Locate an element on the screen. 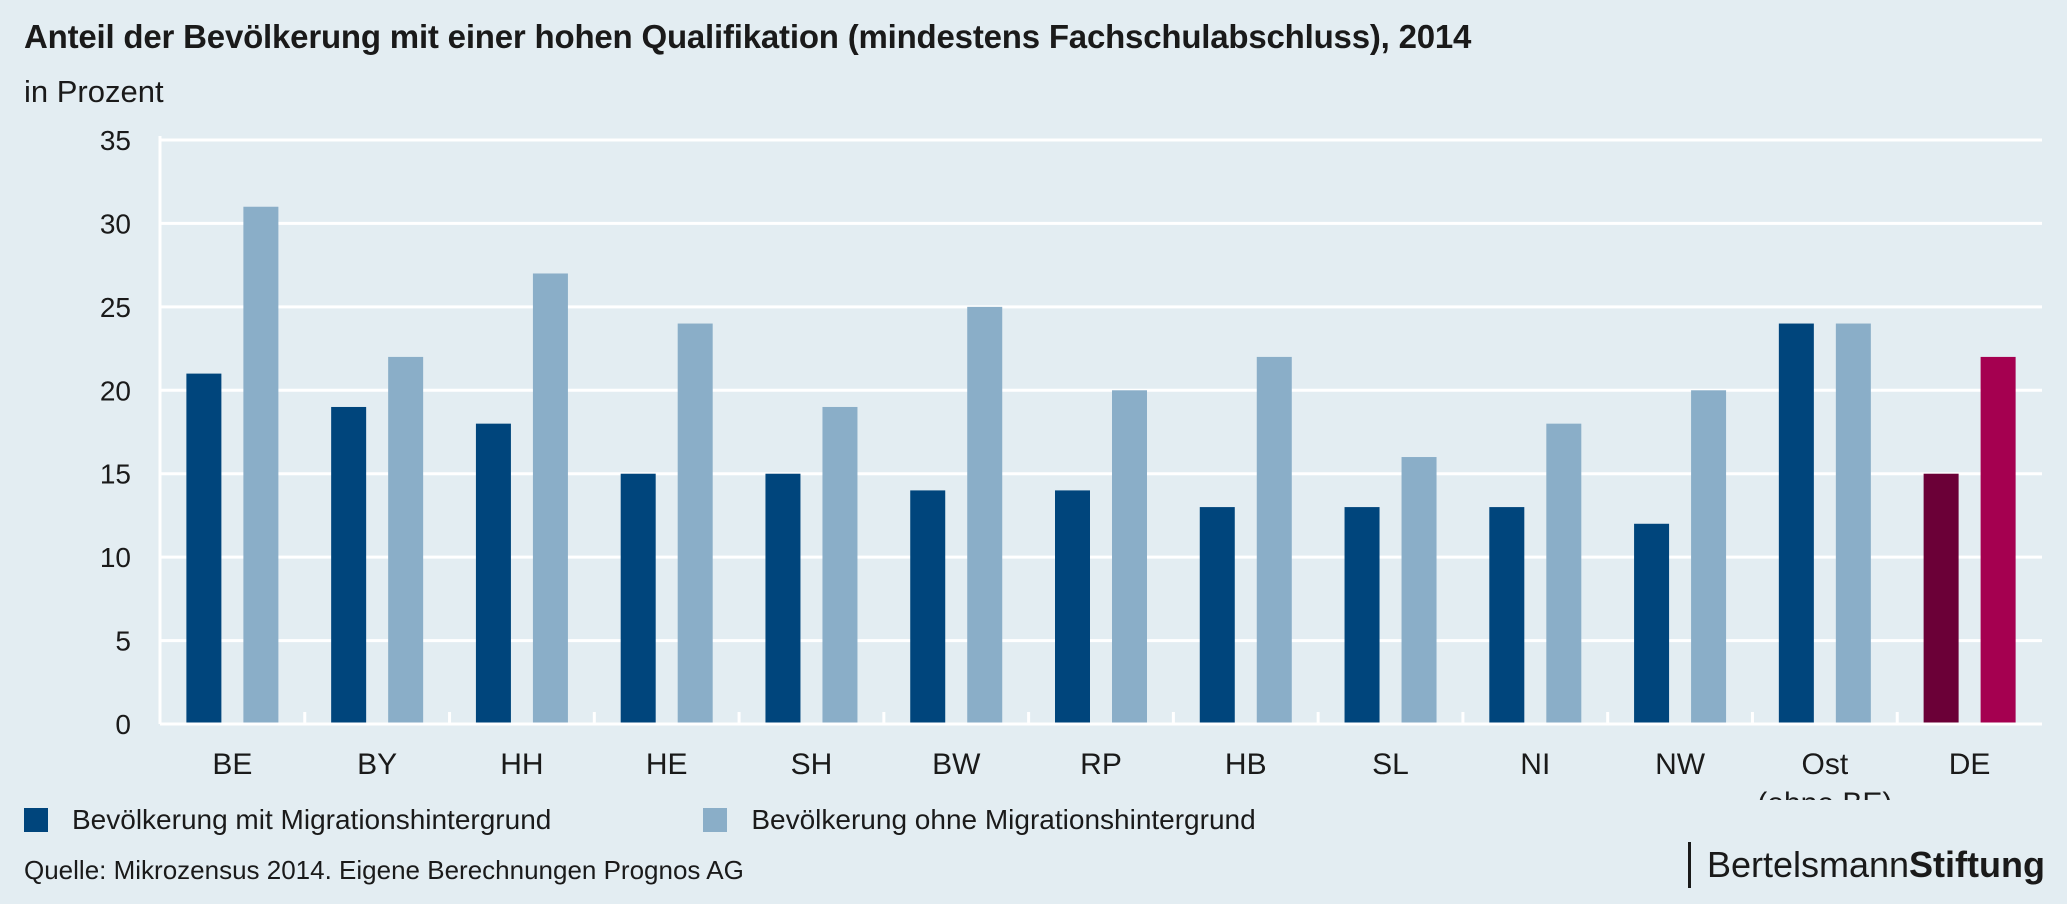  bar-by-with is located at coordinates (349, 565).